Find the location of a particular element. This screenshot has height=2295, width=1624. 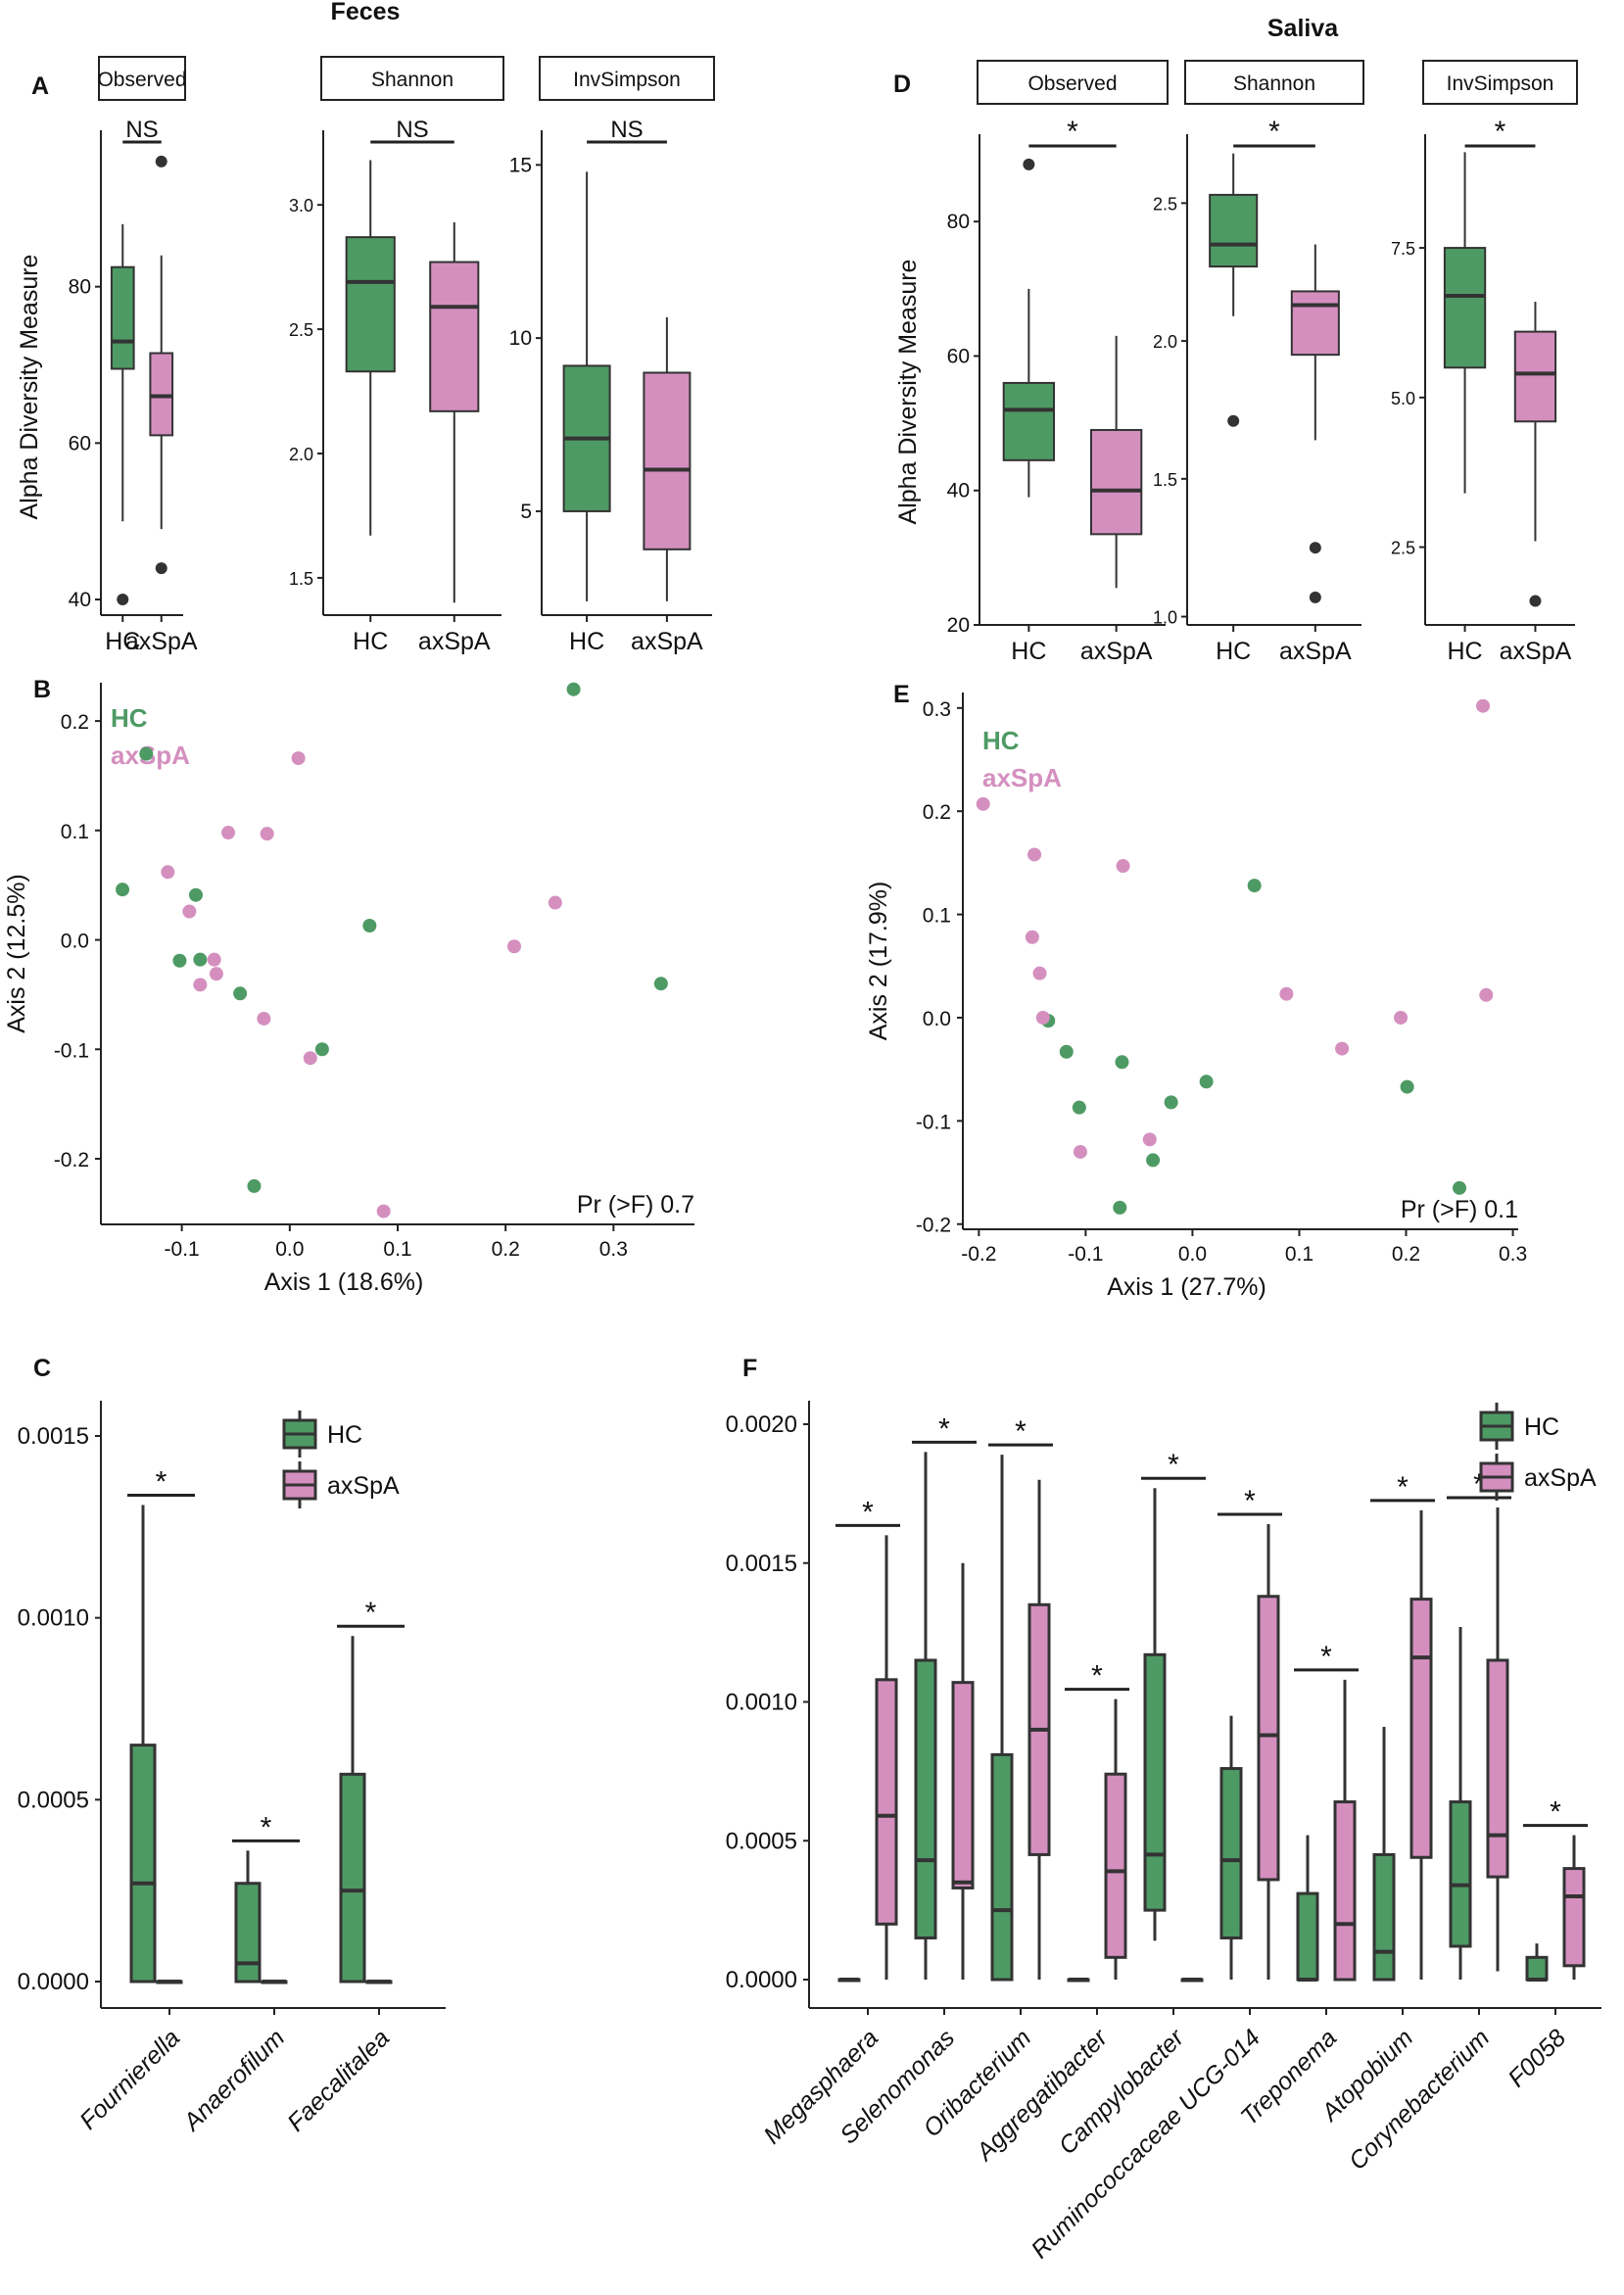

y-tick-label: 60 is located at coordinates (80, 443).